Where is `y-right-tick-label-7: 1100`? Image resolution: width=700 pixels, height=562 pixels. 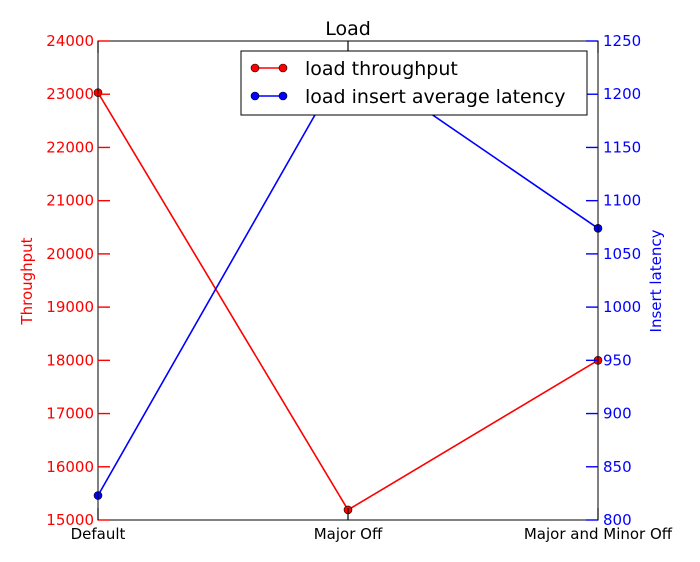
y-right-tick-label-7: 1100 is located at coordinates (622, 201).